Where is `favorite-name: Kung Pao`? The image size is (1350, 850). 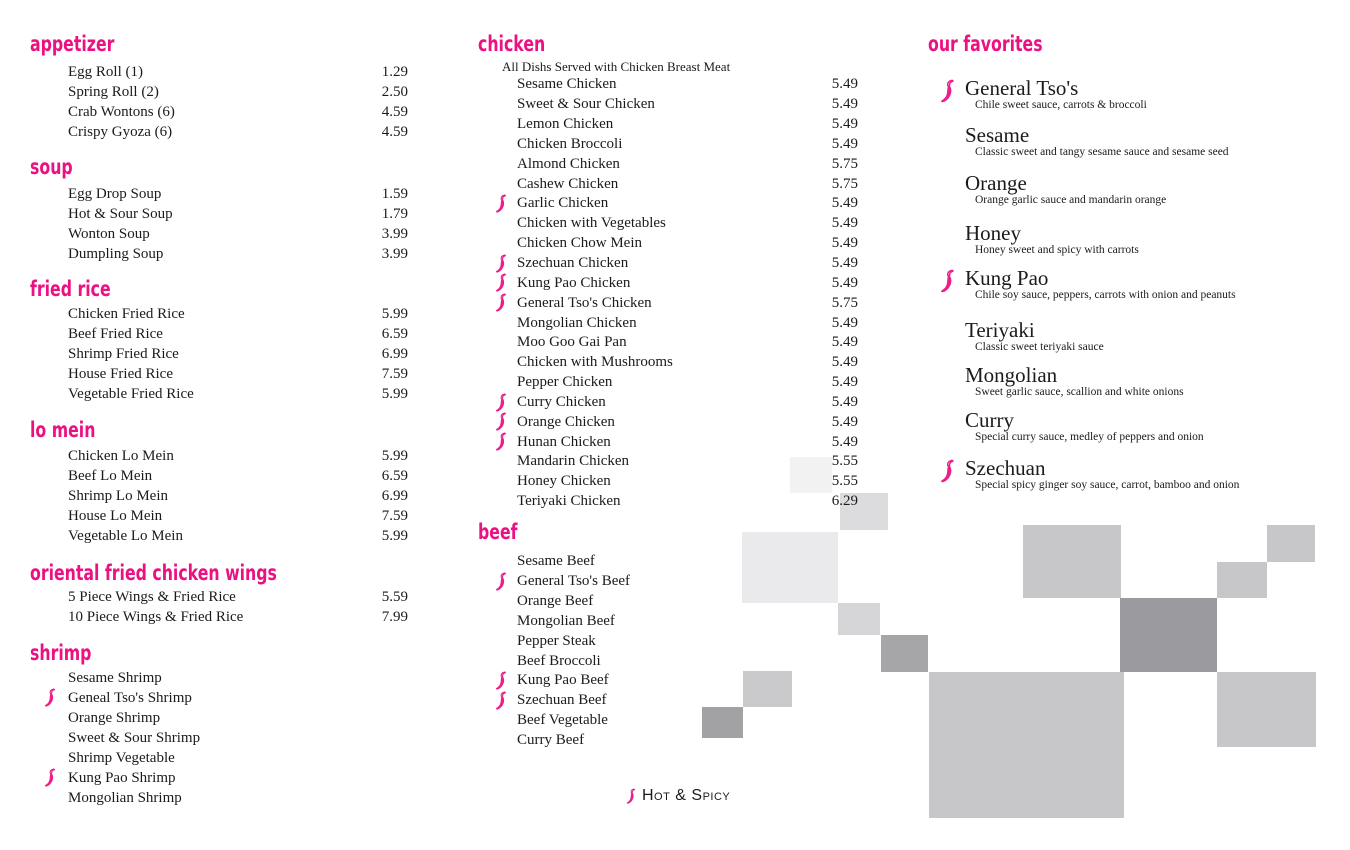 favorite-name: Kung Pao is located at coordinates (1007, 278).